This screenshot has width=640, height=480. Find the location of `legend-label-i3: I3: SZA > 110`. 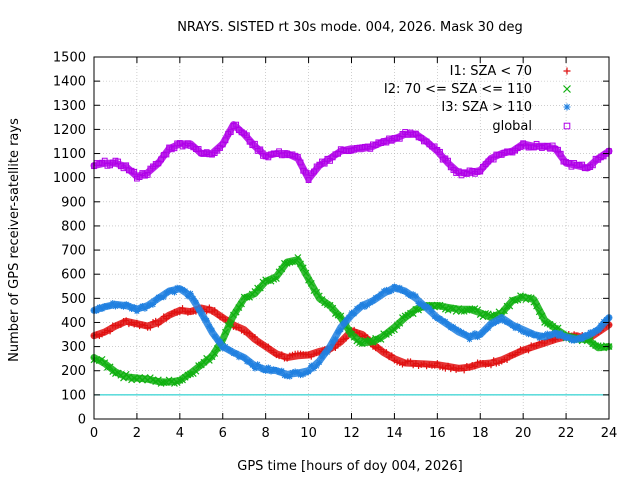

legend-label-i3: I3: SZA > 110 is located at coordinates (486, 107).